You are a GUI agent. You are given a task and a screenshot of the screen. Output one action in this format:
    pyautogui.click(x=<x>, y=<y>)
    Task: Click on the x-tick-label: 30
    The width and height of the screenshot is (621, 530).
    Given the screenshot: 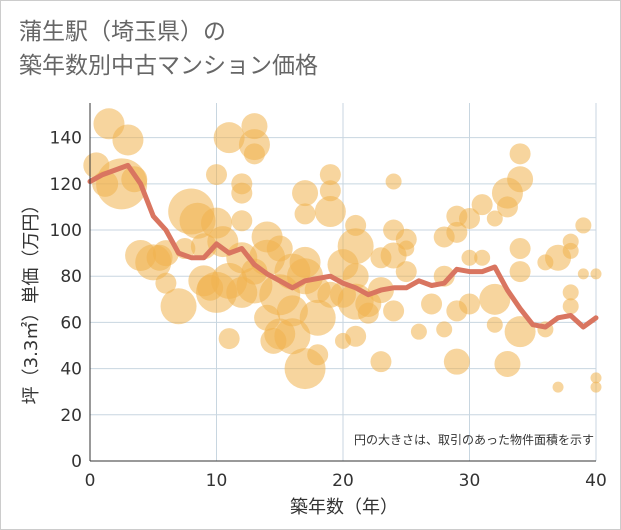 What is the action you would take?
    pyautogui.click(x=470, y=481)
    